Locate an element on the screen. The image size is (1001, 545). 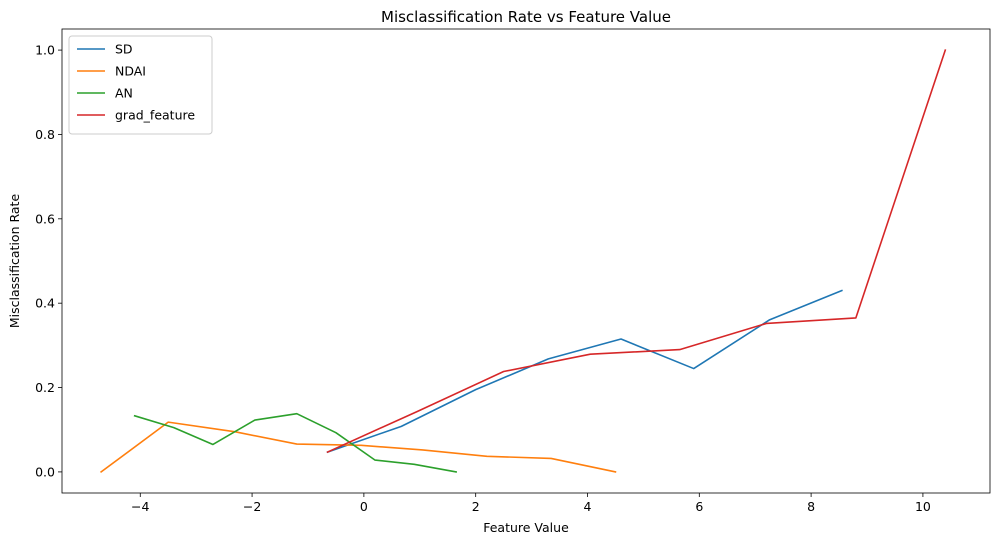
y-tick-label: 0.2 is located at coordinates (45, 387).